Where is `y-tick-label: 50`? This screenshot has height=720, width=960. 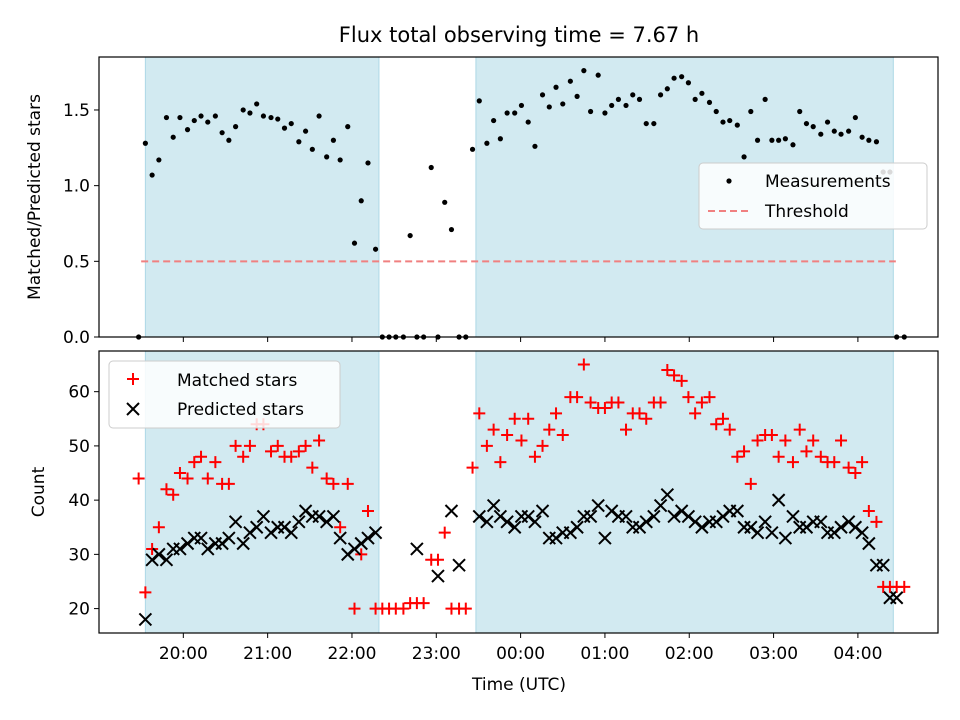 y-tick-label: 50 is located at coordinates (79, 447).